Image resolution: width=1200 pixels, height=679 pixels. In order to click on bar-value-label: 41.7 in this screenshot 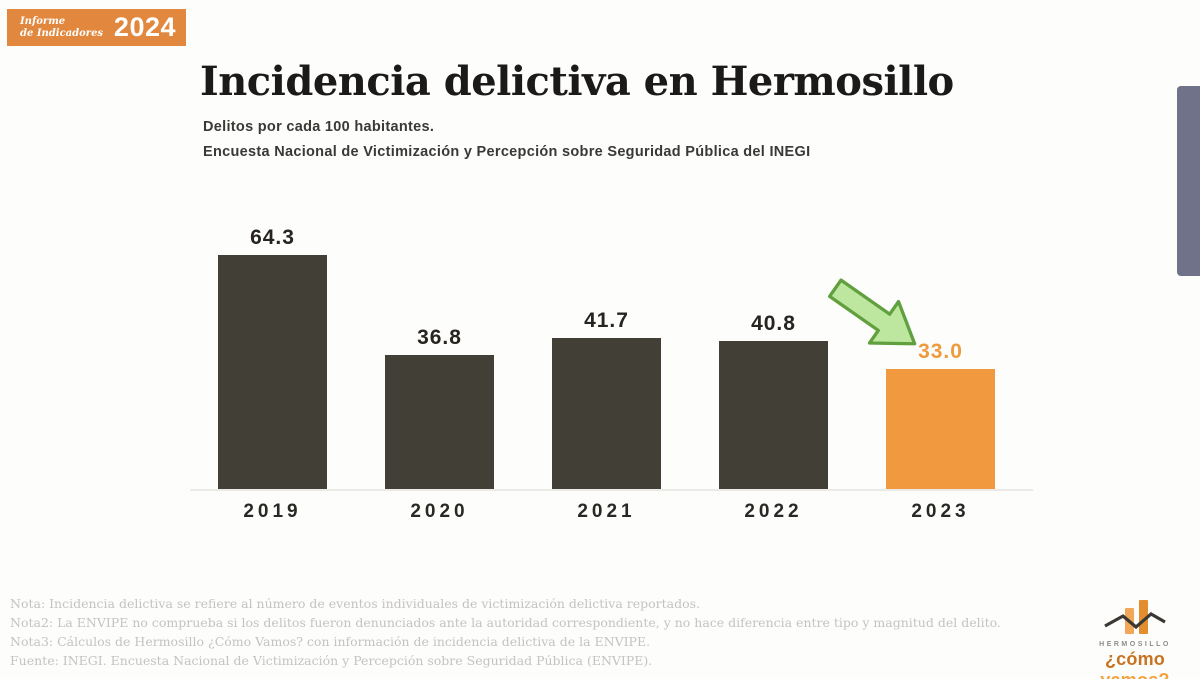, I will do `click(606, 320)`.